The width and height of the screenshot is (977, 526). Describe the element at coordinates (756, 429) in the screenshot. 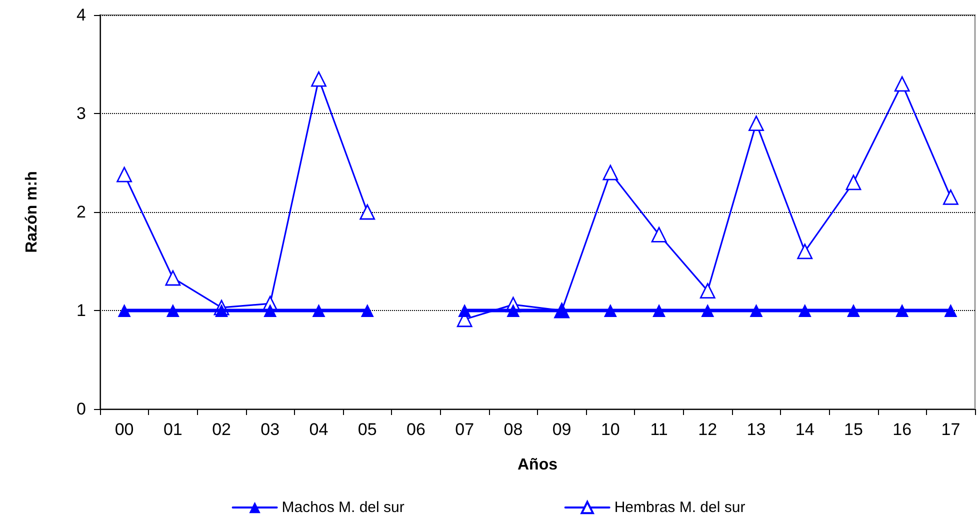

I see `x-tick-label: 13` at that location.